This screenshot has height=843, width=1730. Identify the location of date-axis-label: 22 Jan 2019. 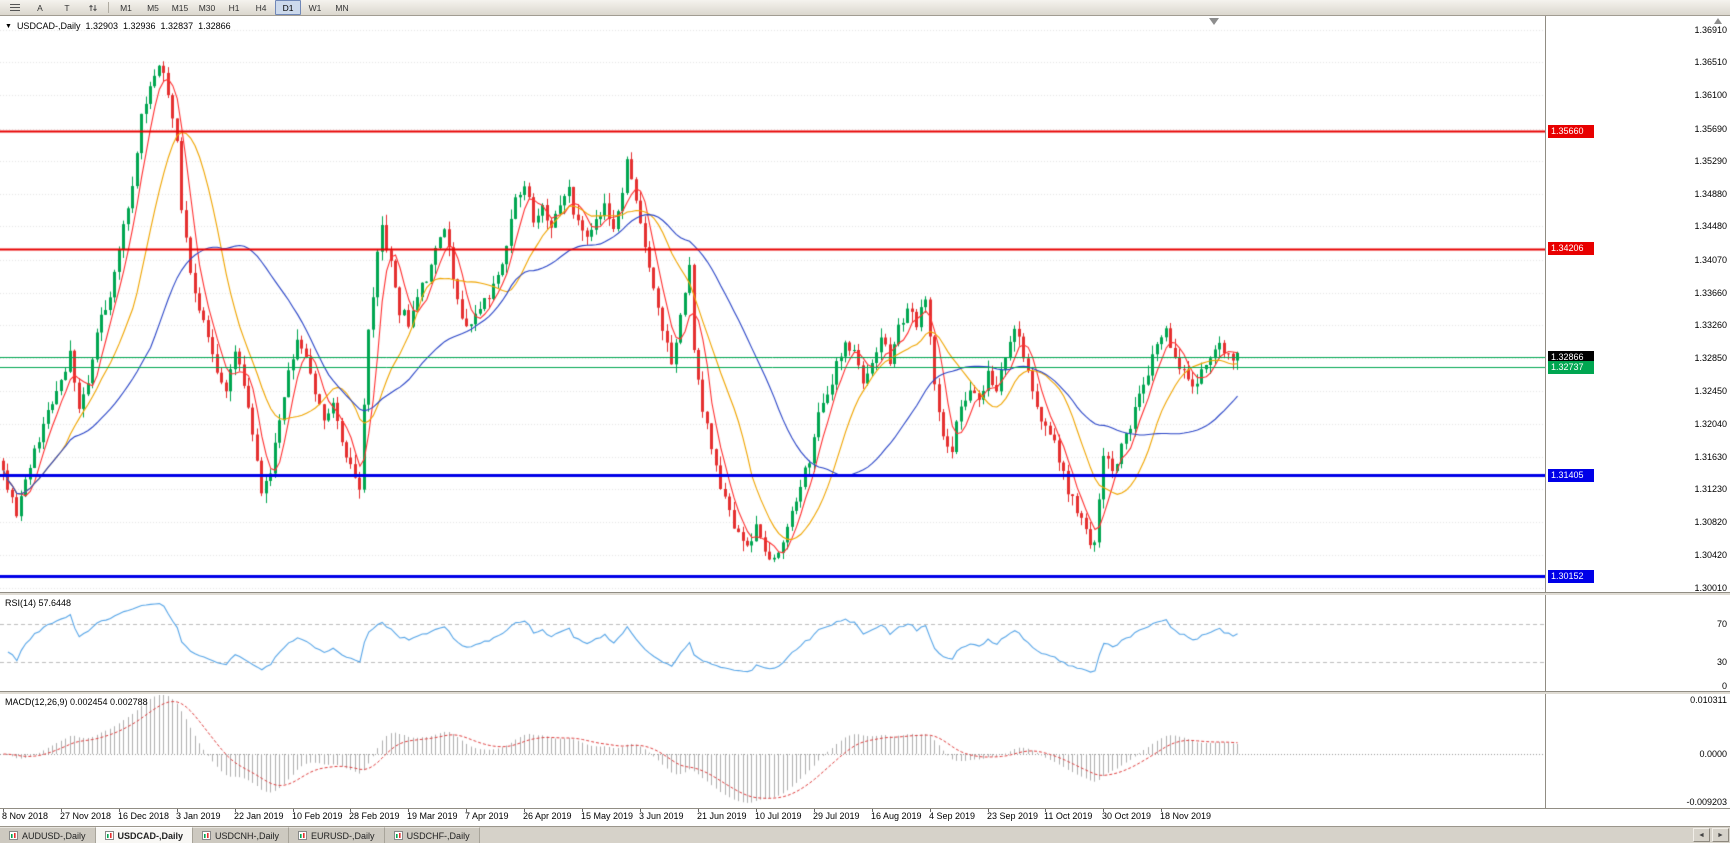
(259, 816).